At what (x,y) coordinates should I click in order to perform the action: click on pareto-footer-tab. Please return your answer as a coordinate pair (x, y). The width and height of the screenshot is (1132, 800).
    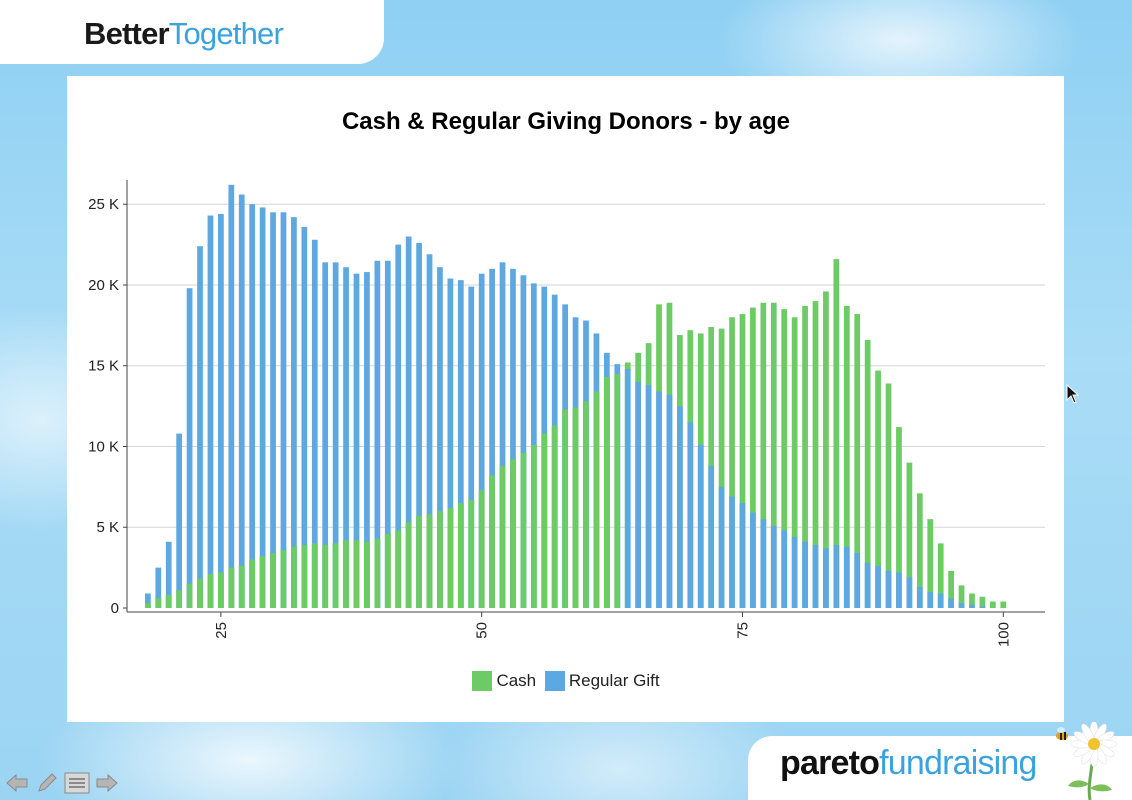
    Looking at the image, I should click on (940, 768).